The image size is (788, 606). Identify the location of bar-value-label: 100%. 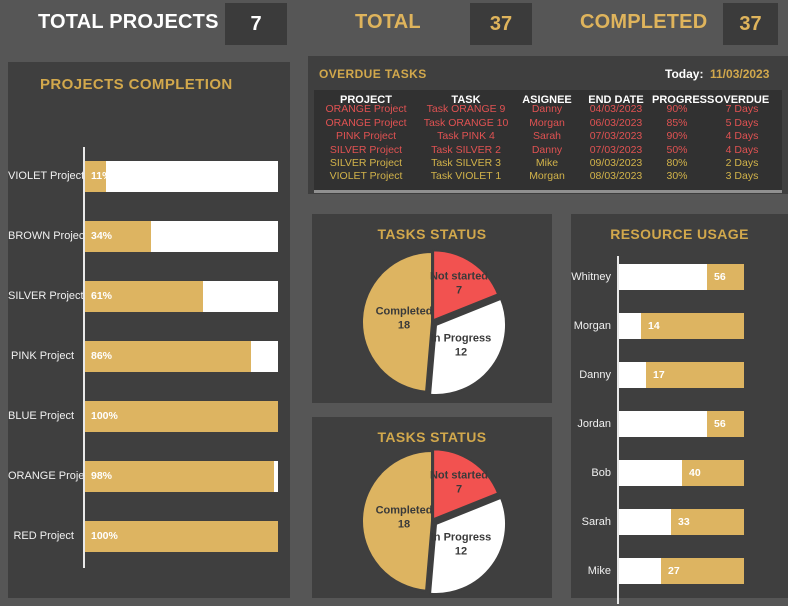
(104, 536).